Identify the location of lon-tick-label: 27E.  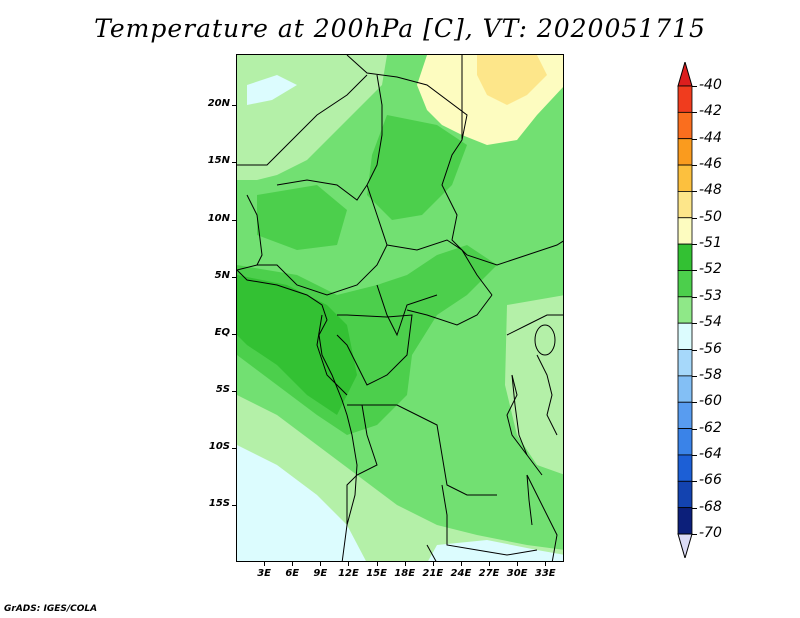
(489, 573).